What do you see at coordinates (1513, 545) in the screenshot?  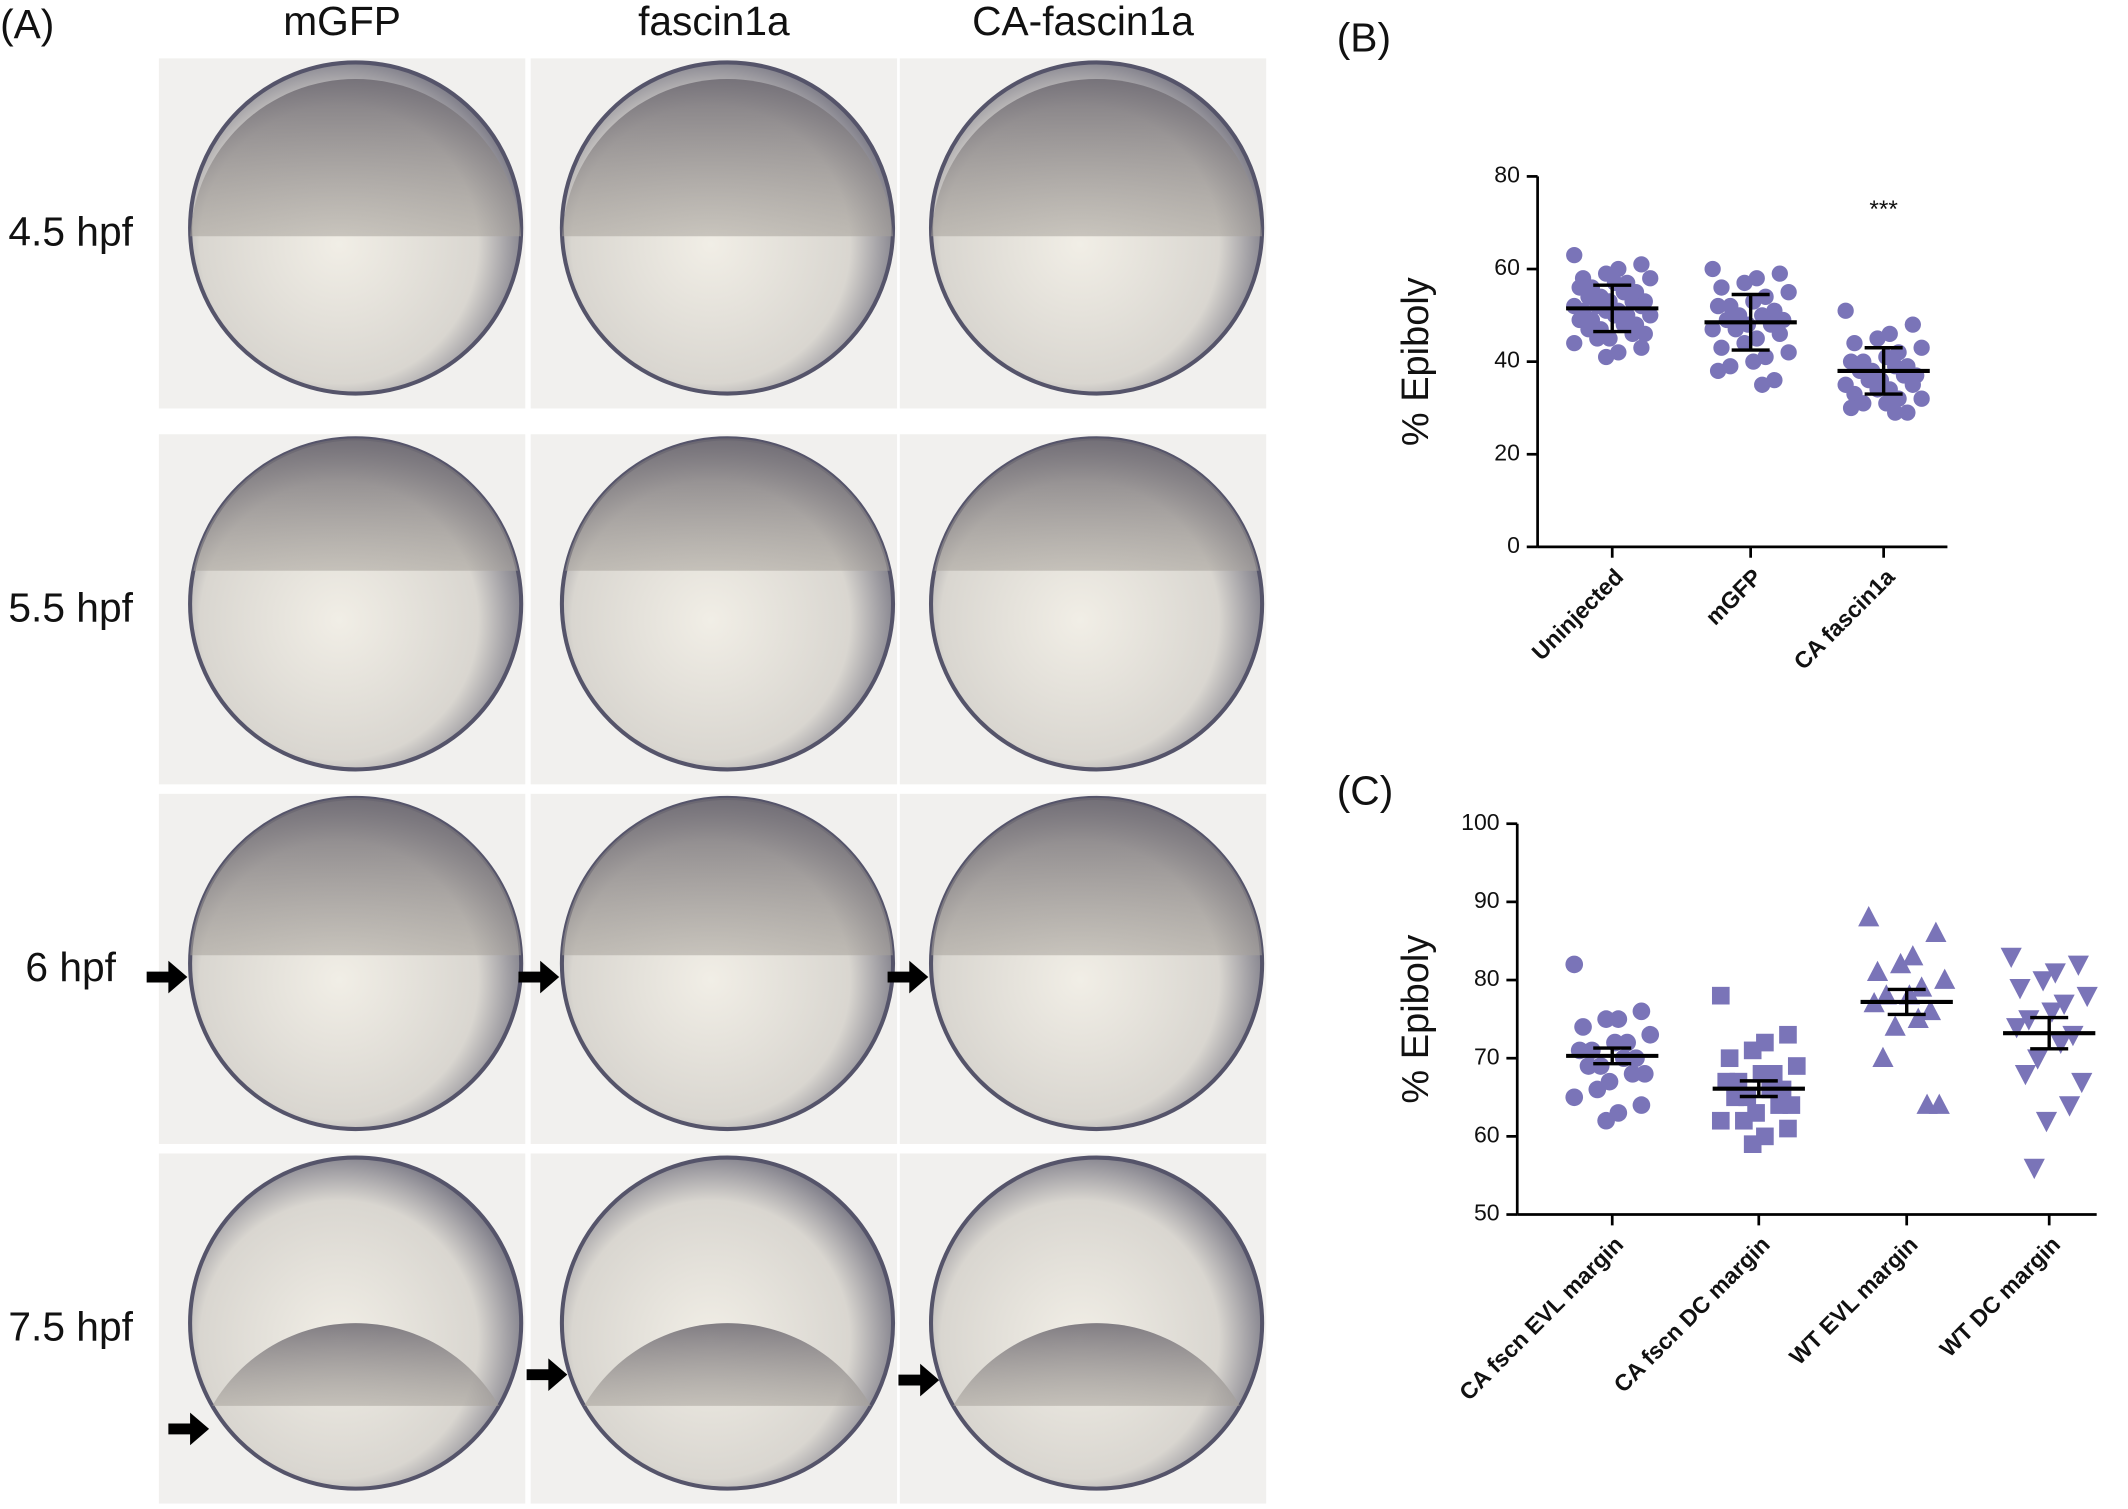 I see `y-tick-label: 0` at bounding box center [1513, 545].